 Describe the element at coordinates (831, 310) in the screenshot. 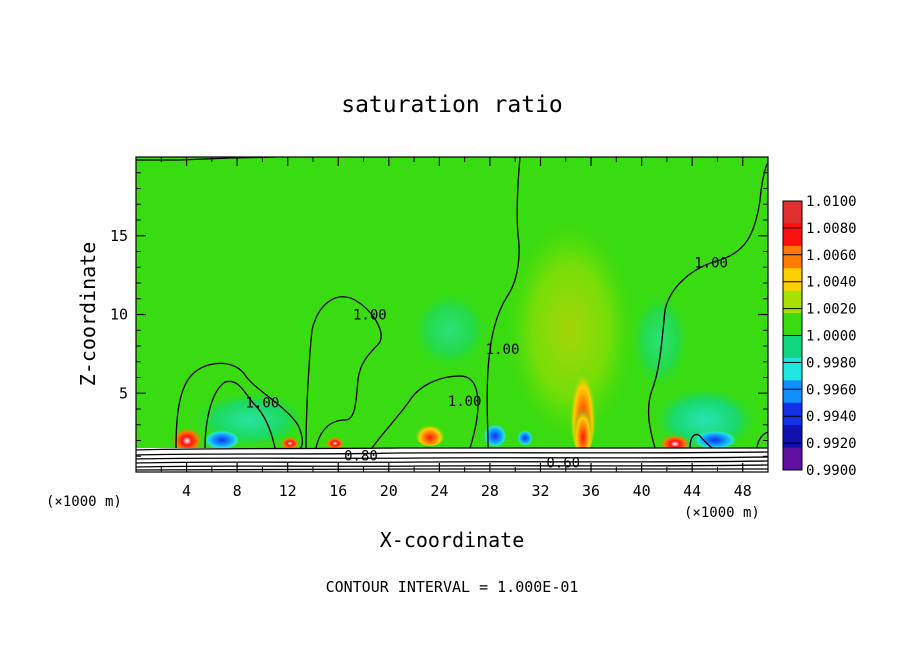

I see `colorbar-tick-label: 1.0020` at that location.